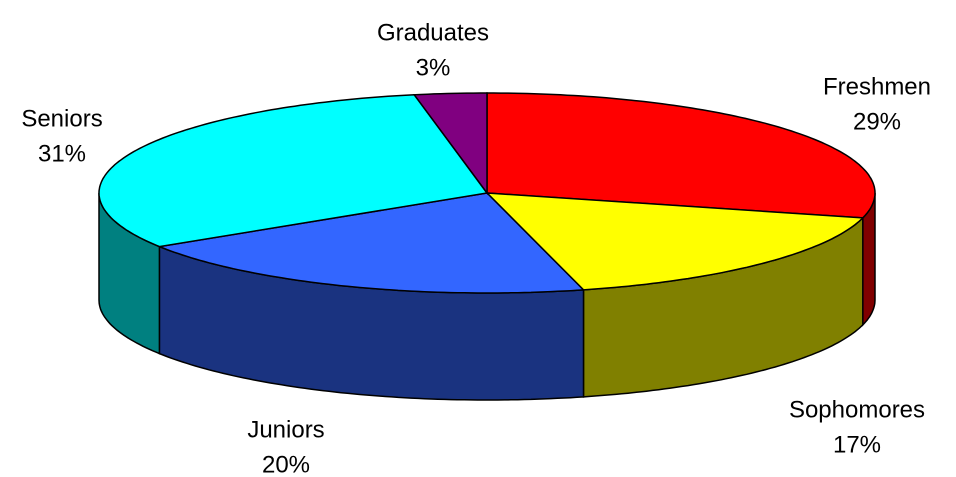  Describe the element at coordinates (61, 118) in the screenshot. I see `slice-label: Seniors` at that location.